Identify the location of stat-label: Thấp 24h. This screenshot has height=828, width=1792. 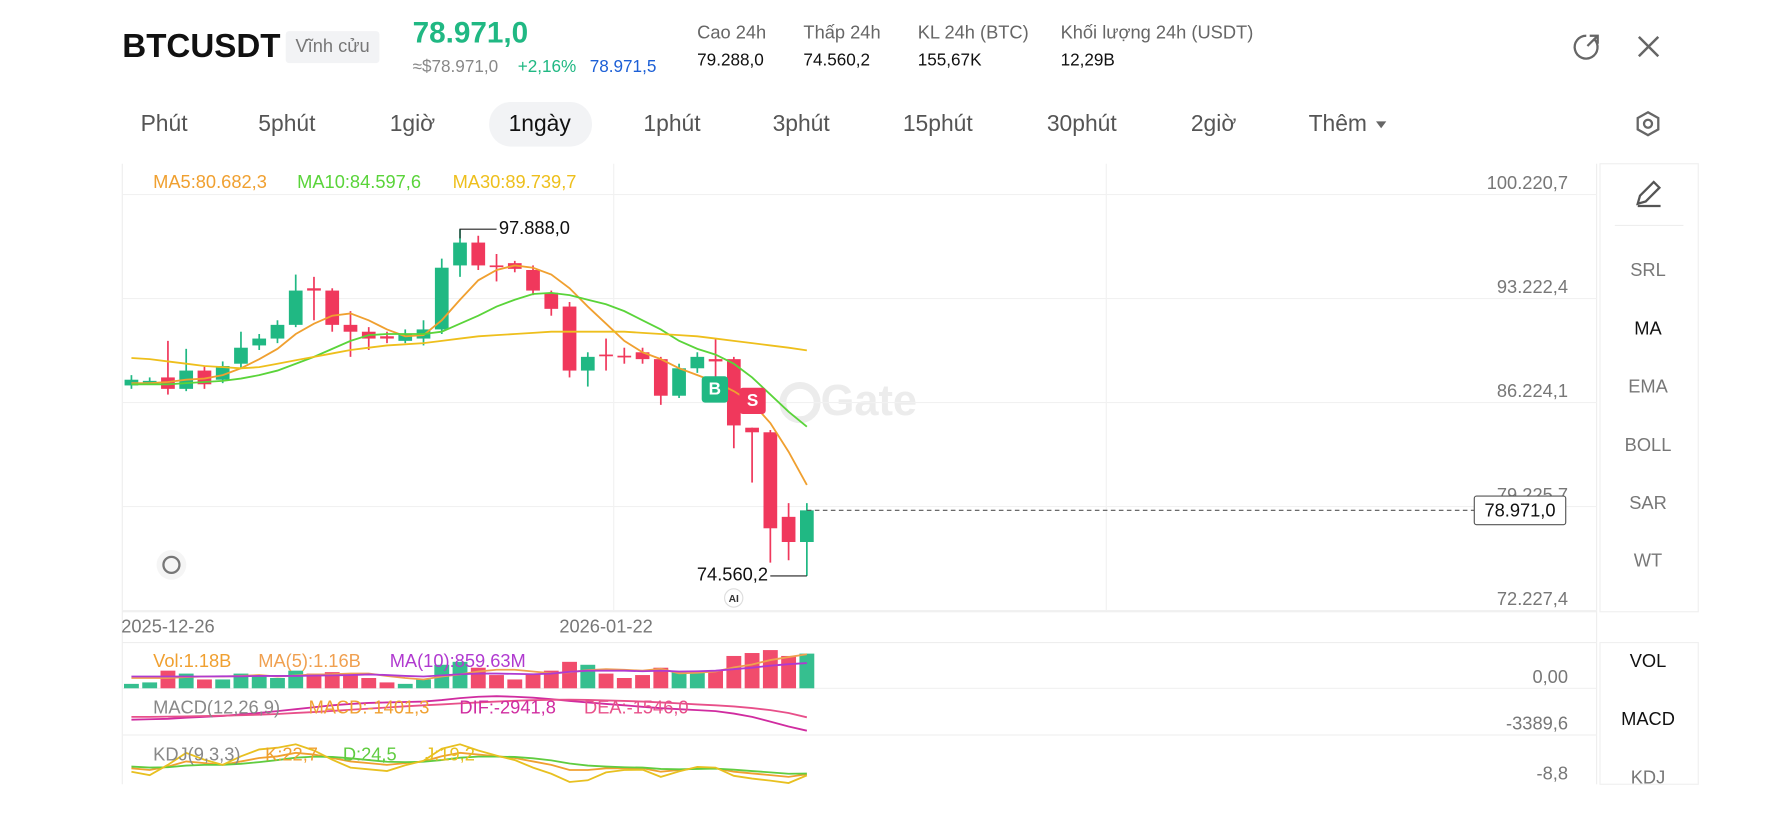
(841, 31).